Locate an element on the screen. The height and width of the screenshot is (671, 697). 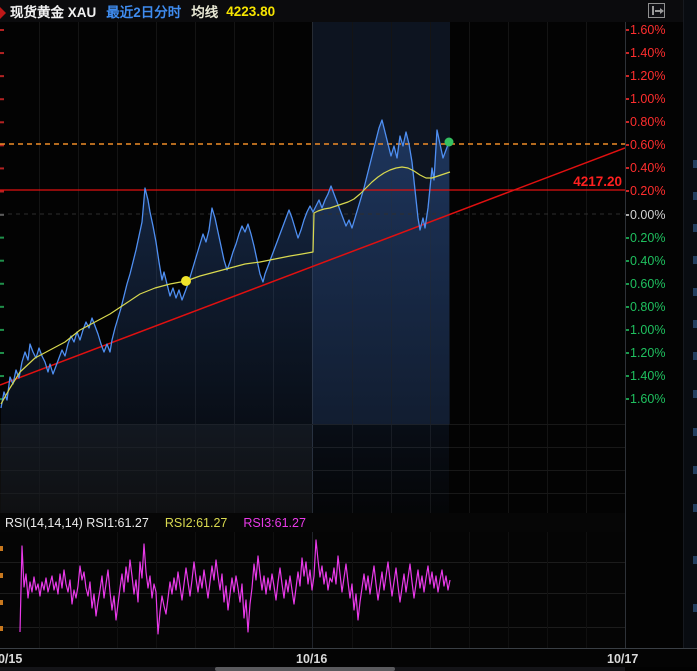
left-axis-ticks is located at coordinates (2, 215).